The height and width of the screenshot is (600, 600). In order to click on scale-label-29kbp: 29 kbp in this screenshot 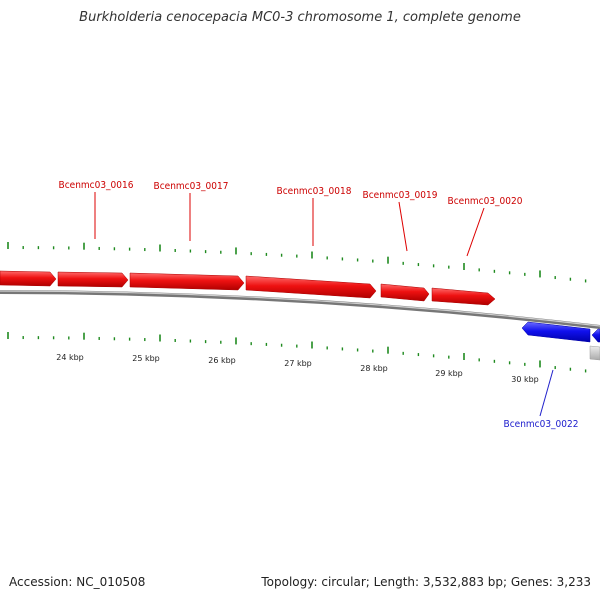, I will do `click(449, 373)`.